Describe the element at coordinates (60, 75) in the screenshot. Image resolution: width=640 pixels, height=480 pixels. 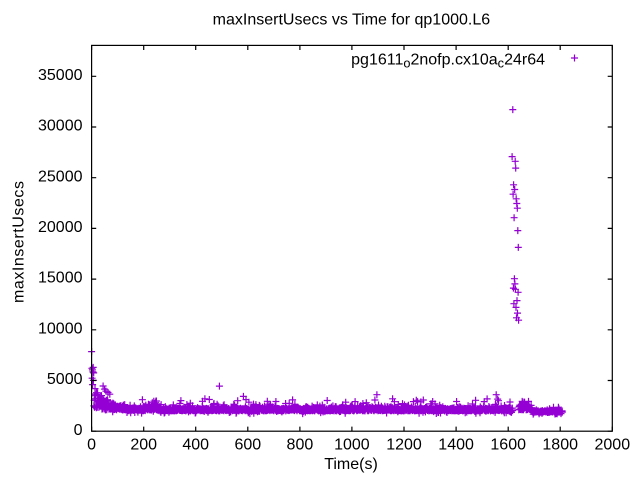
I see `svg-text: 35000` at that location.